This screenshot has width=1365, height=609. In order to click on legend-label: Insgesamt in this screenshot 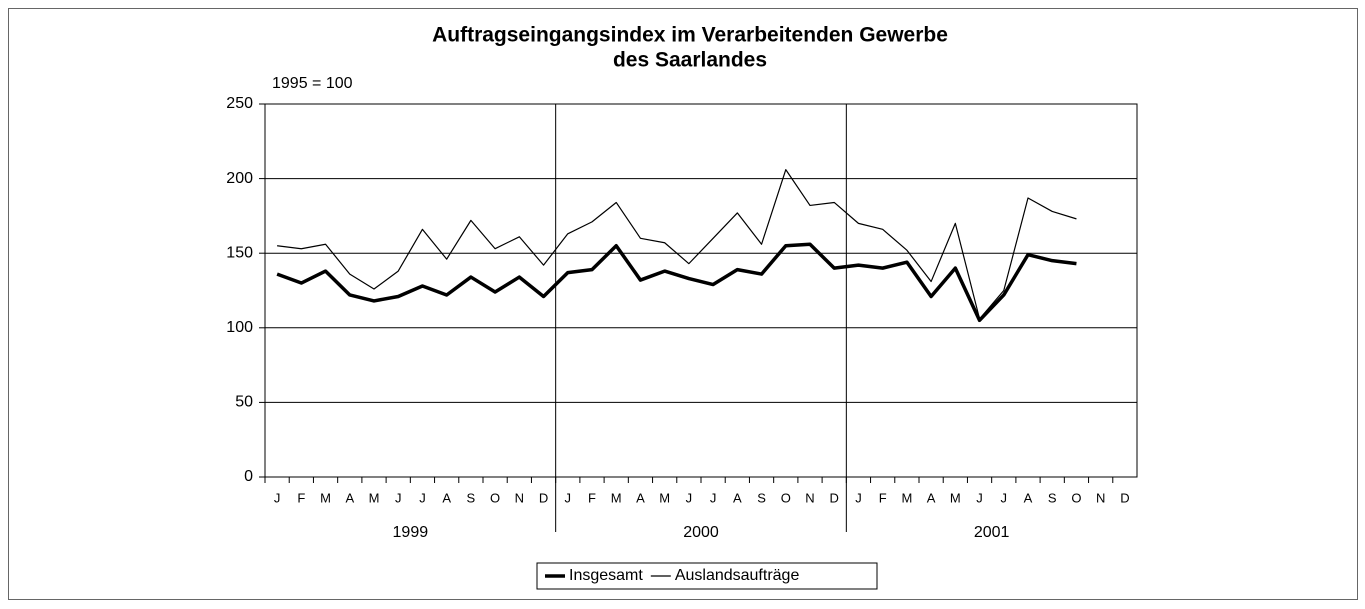, I will do `click(606, 575)`.